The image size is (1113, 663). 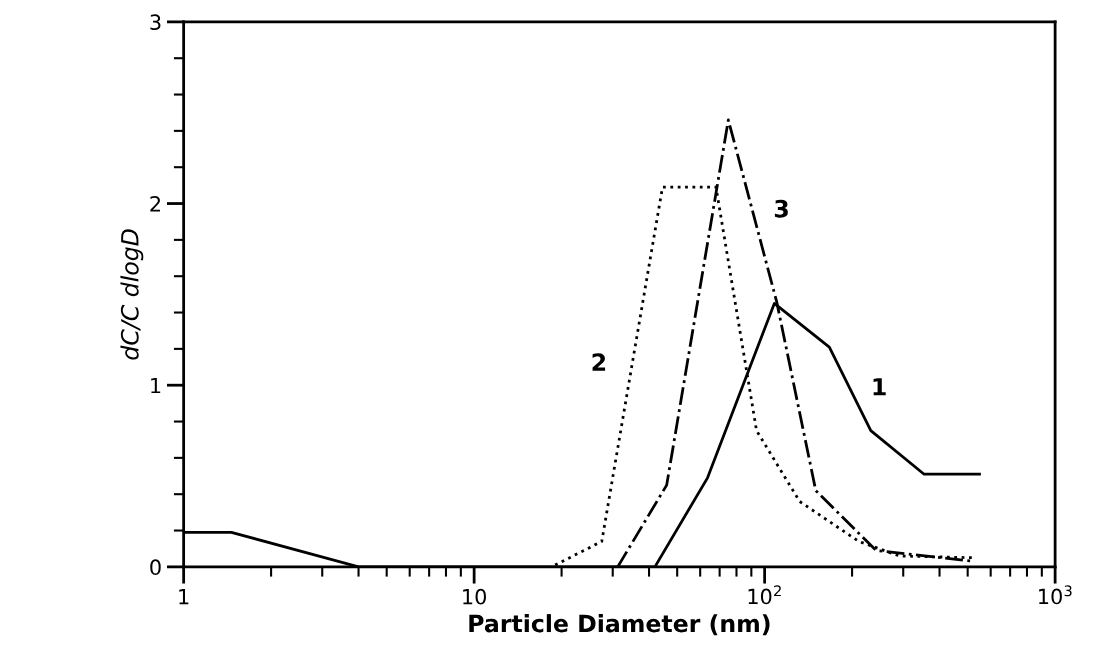 What do you see at coordinates (132, 294) in the screenshot?
I see `y-axis-title: dC/C dlogD` at bounding box center [132, 294].